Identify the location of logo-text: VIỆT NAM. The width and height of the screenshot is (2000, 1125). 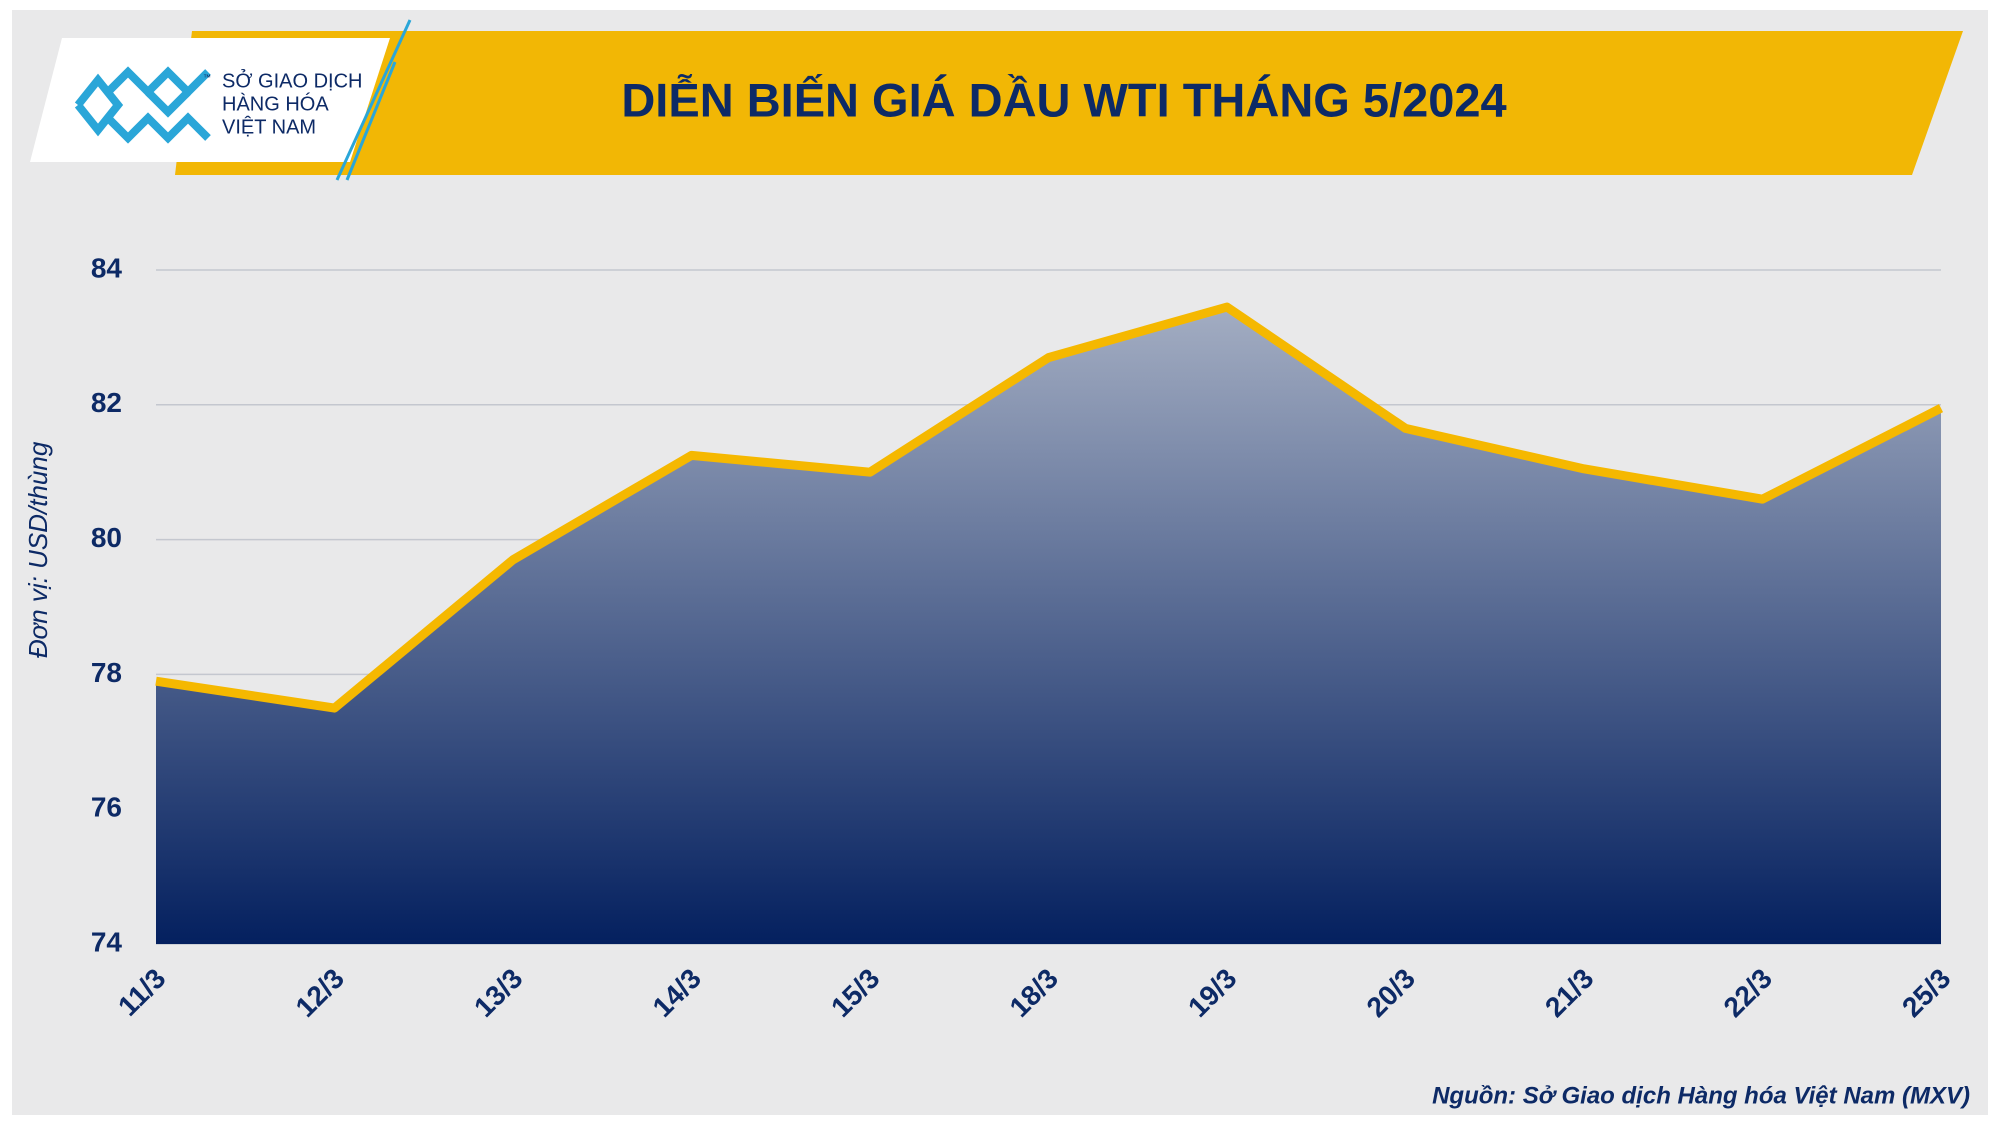
(269, 126).